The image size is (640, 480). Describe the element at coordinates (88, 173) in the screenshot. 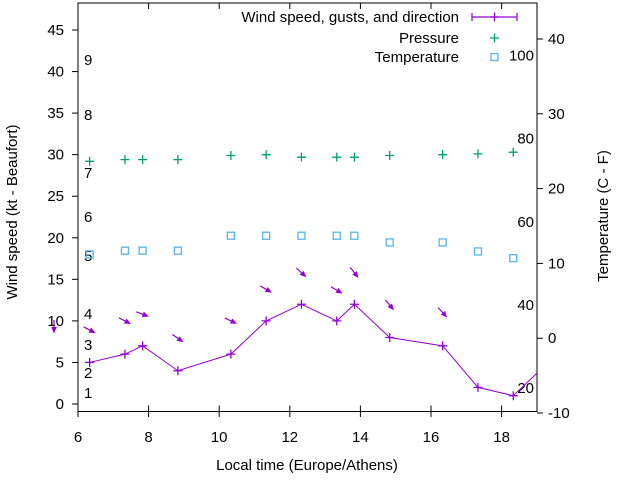

I see `beaufort-scale-label: 7` at that location.